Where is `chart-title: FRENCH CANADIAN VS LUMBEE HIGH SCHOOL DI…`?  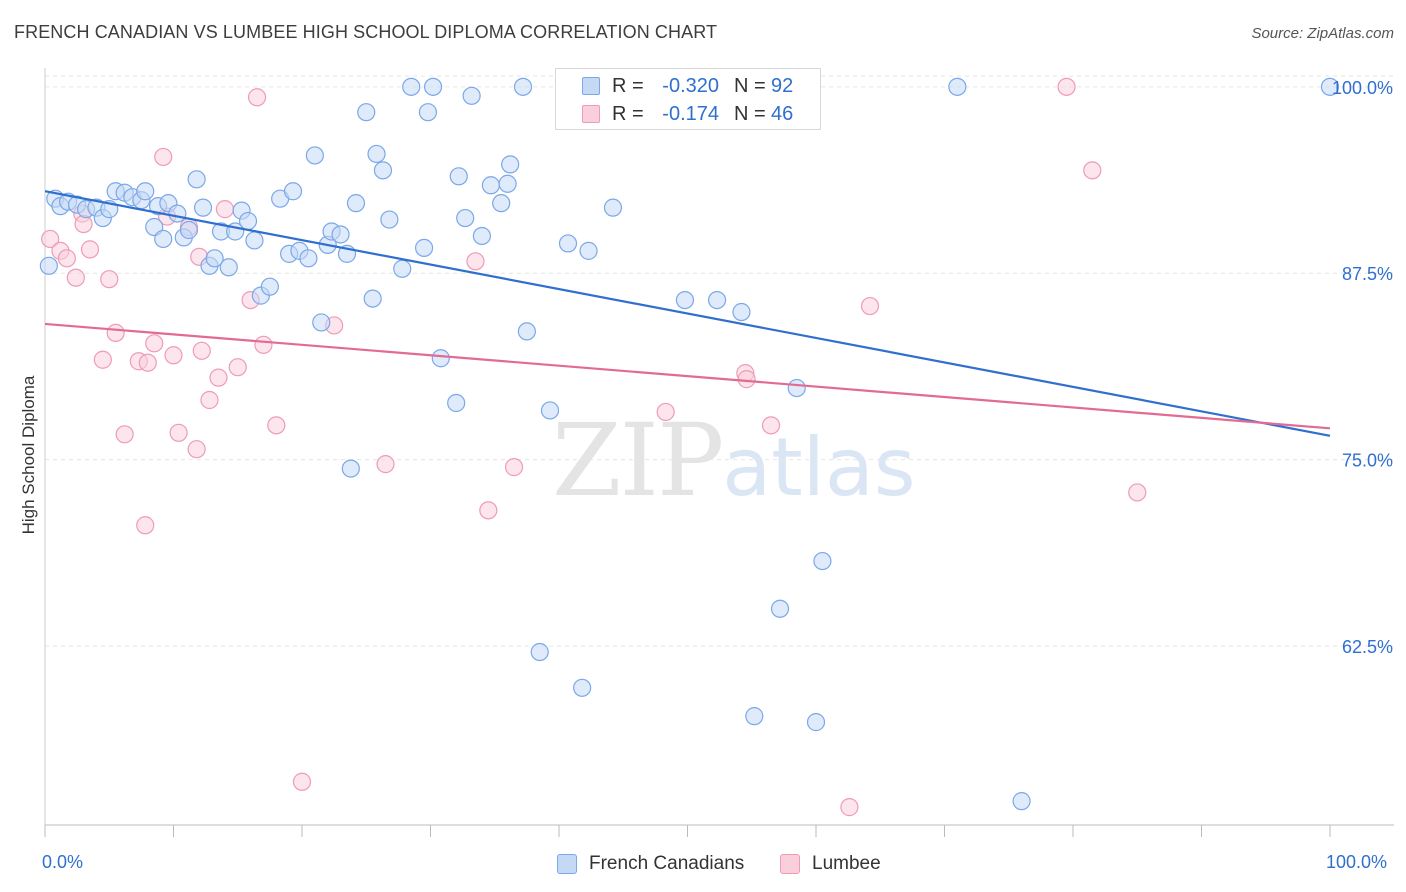 chart-title: FRENCH CANADIAN VS LUMBEE HIGH SCHOOL DI… is located at coordinates (366, 32).